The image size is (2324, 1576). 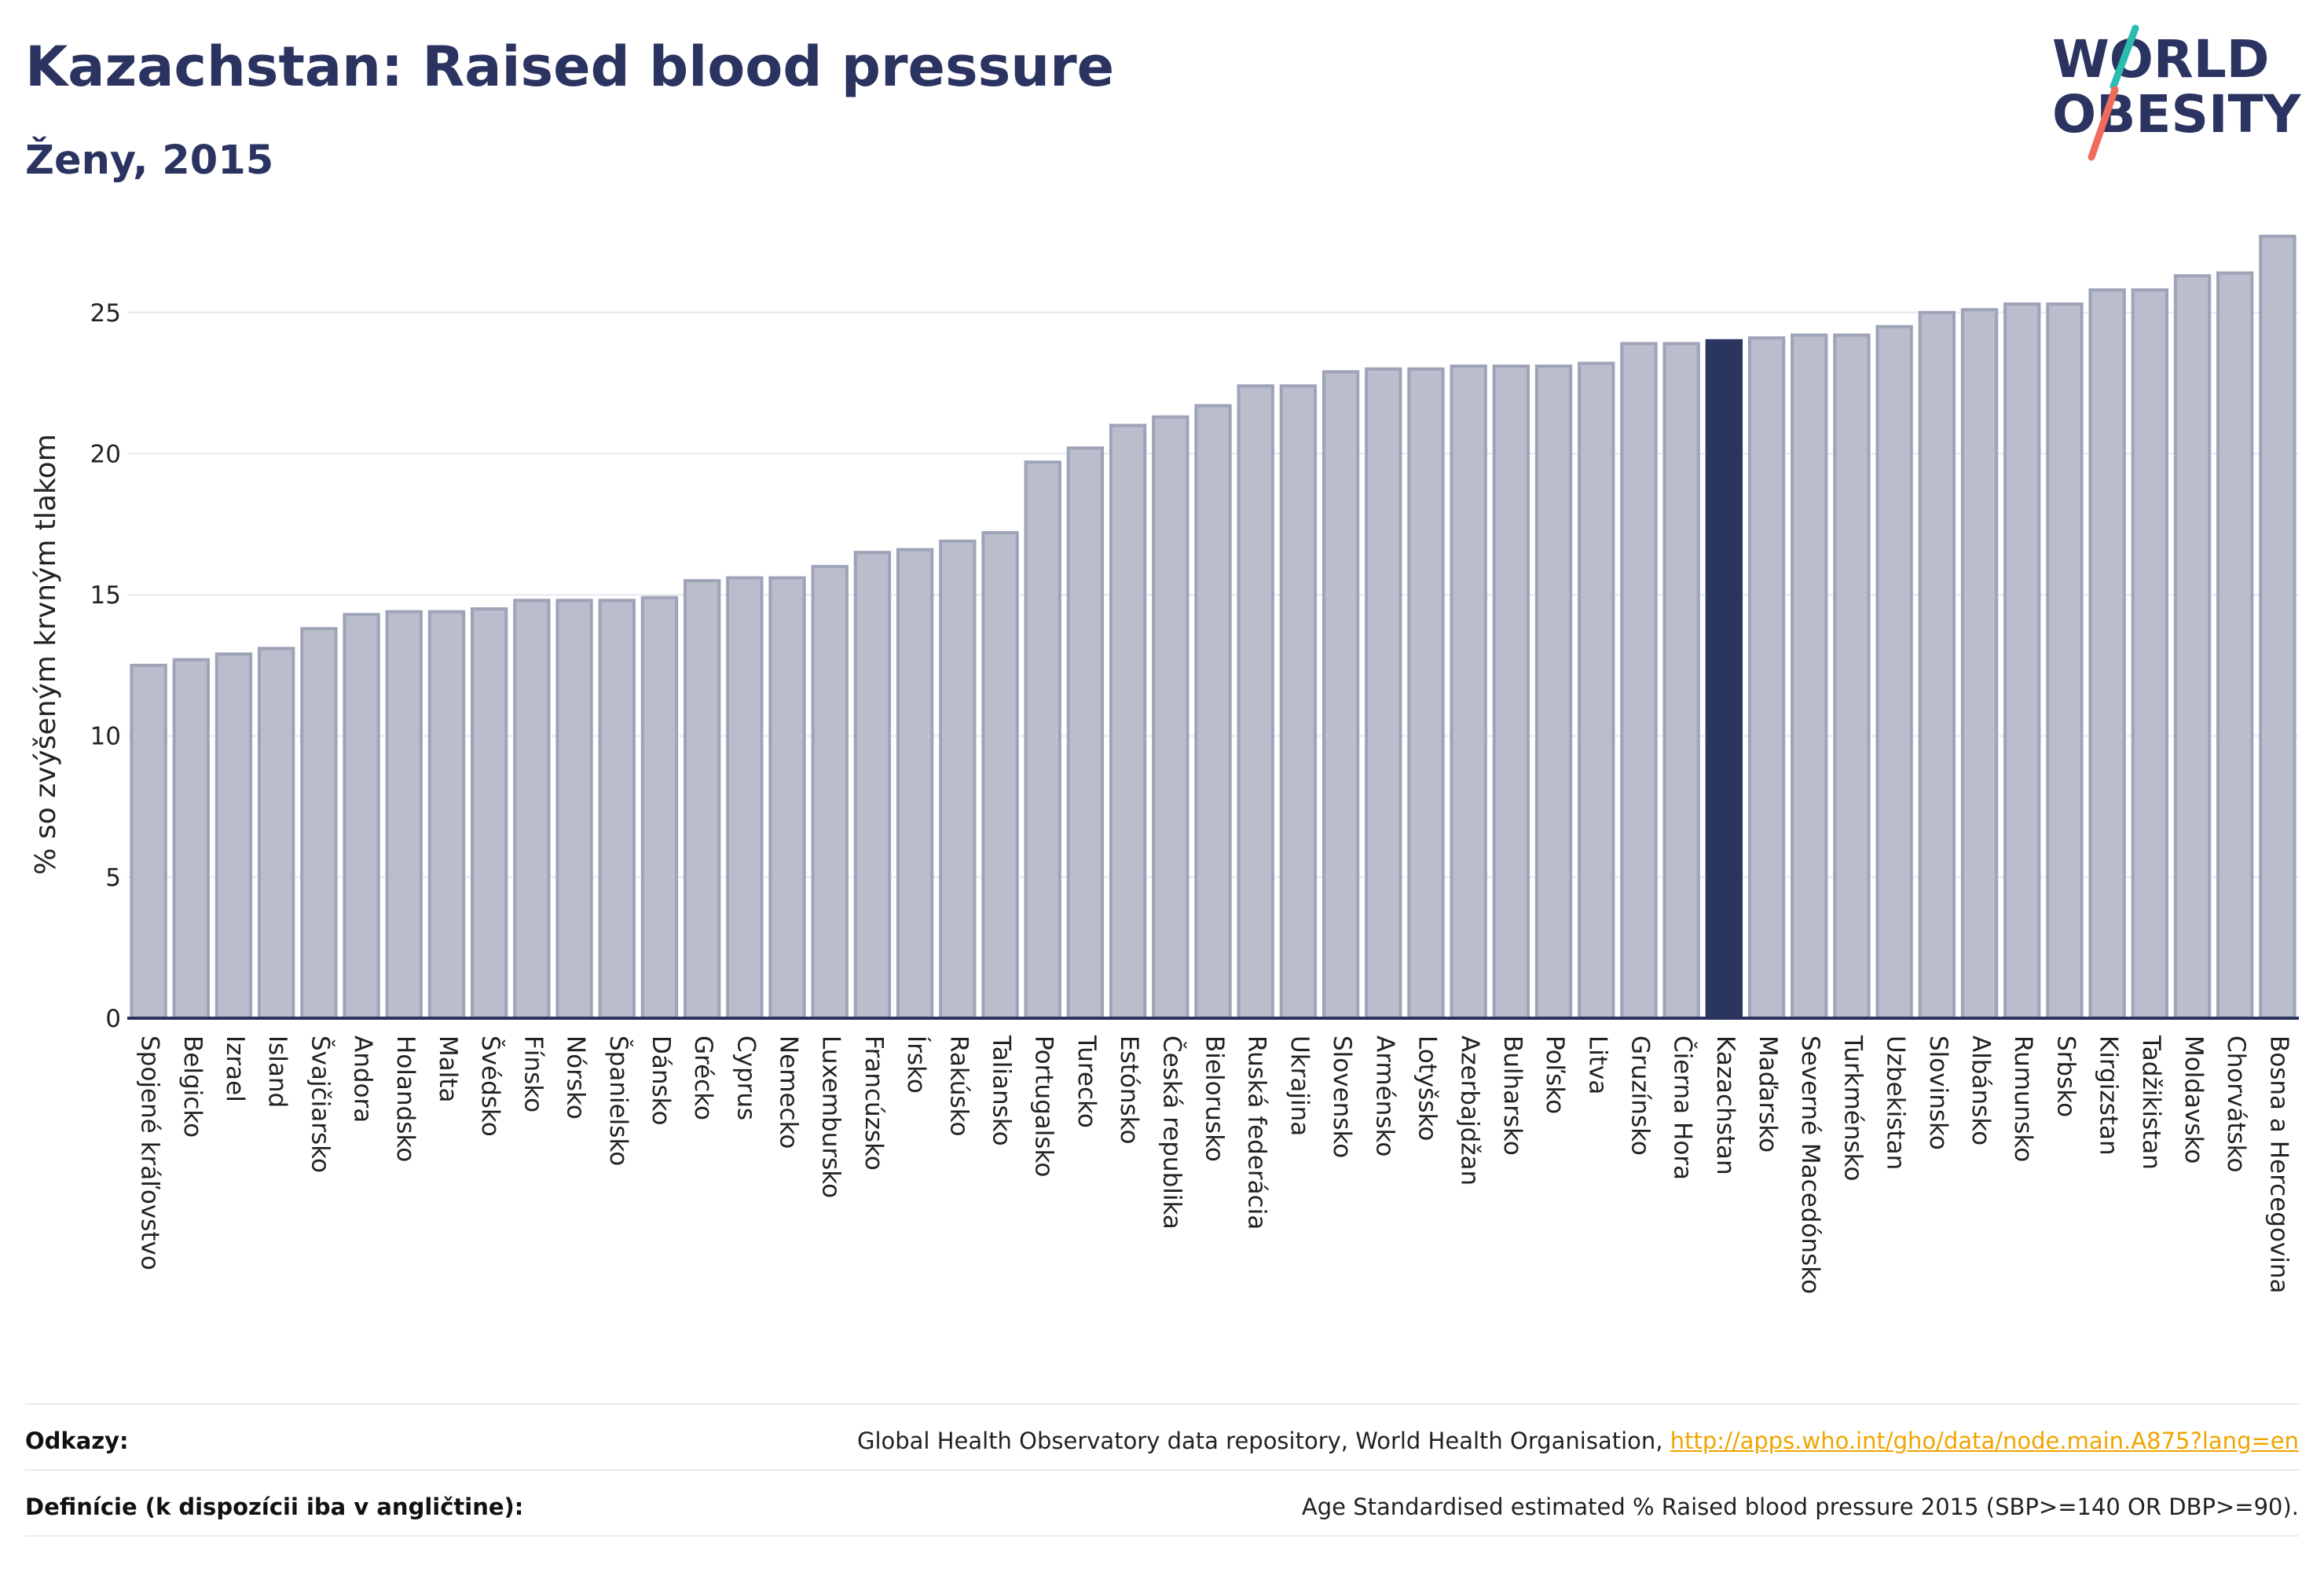 I want to click on world-obesity-logo: WORLD OBESITY, so click(x=2177, y=92).